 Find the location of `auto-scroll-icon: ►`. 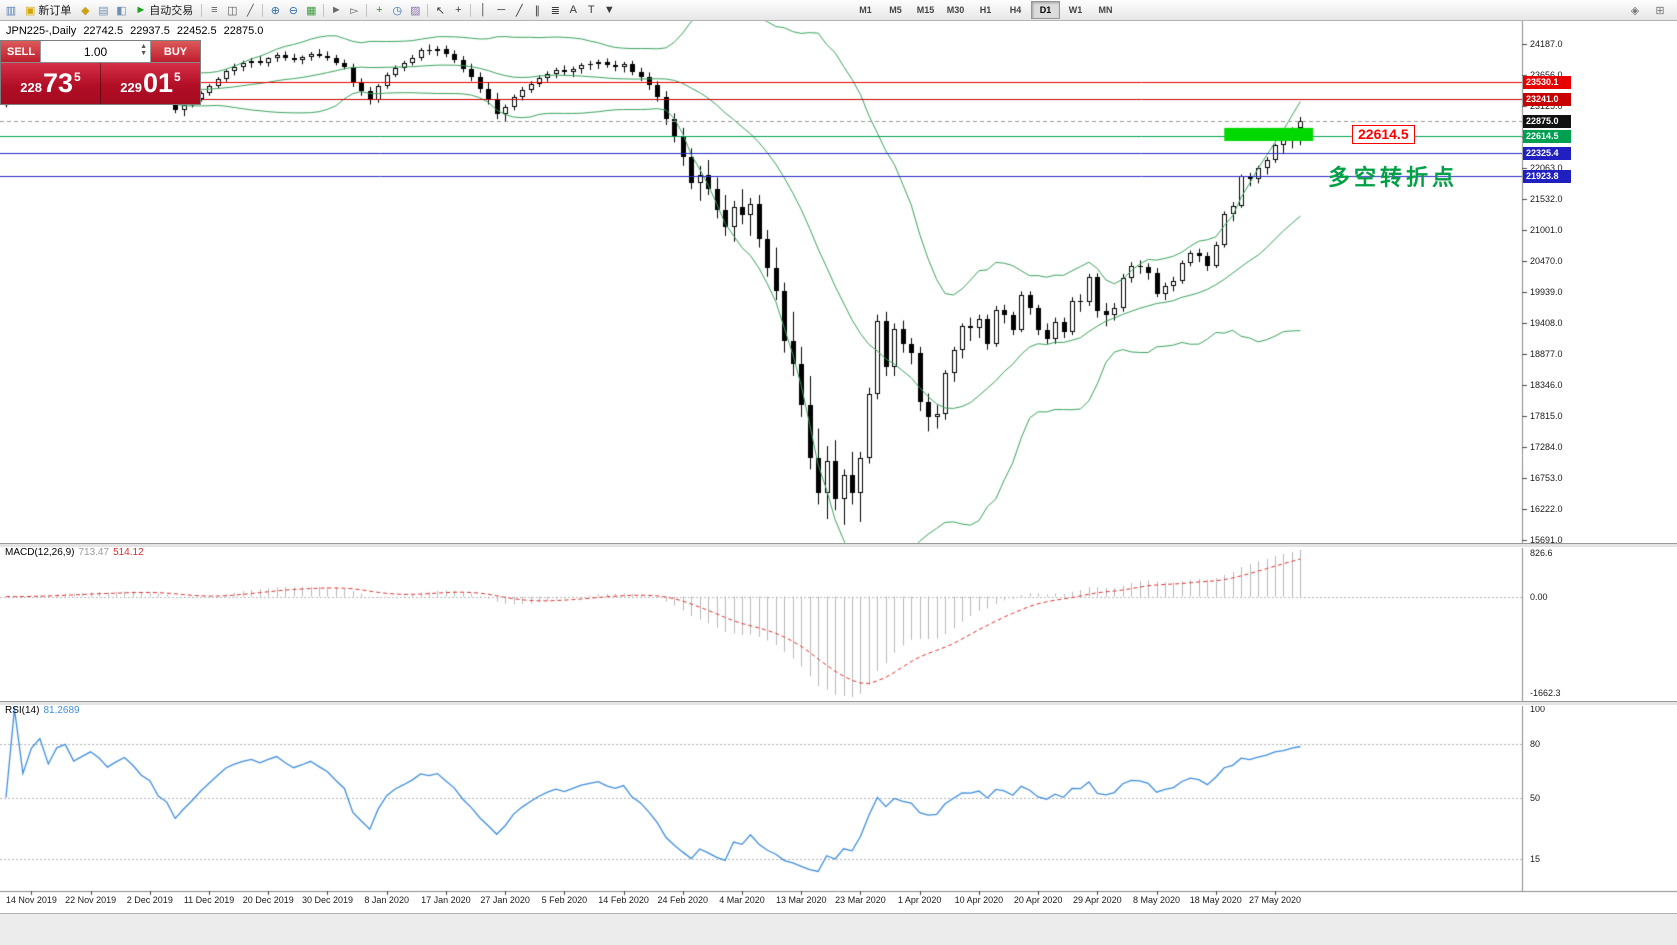

auto-scroll-icon: ► is located at coordinates (336, 10).